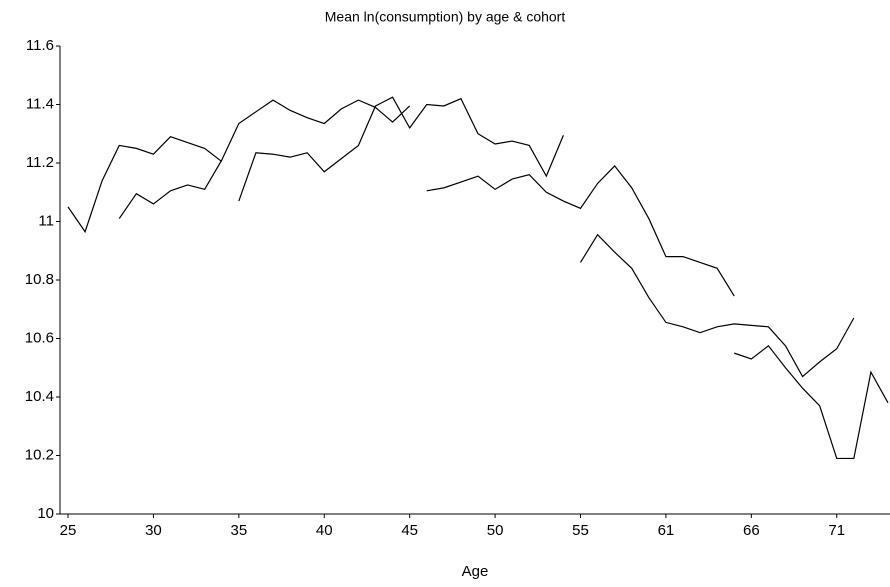 This screenshot has height=587, width=890. Describe the element at coordinates (580, 530) in the screenshot. I see `x-tick-label: 55` at that location.